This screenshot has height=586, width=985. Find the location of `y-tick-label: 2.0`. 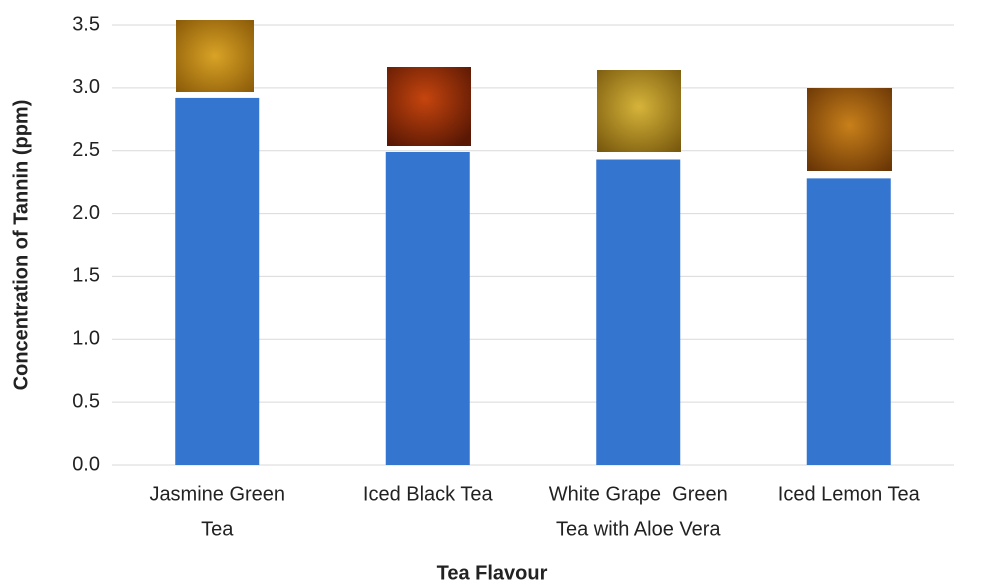

y-tick-label: 2.0 is located at coordinates (86, 213).